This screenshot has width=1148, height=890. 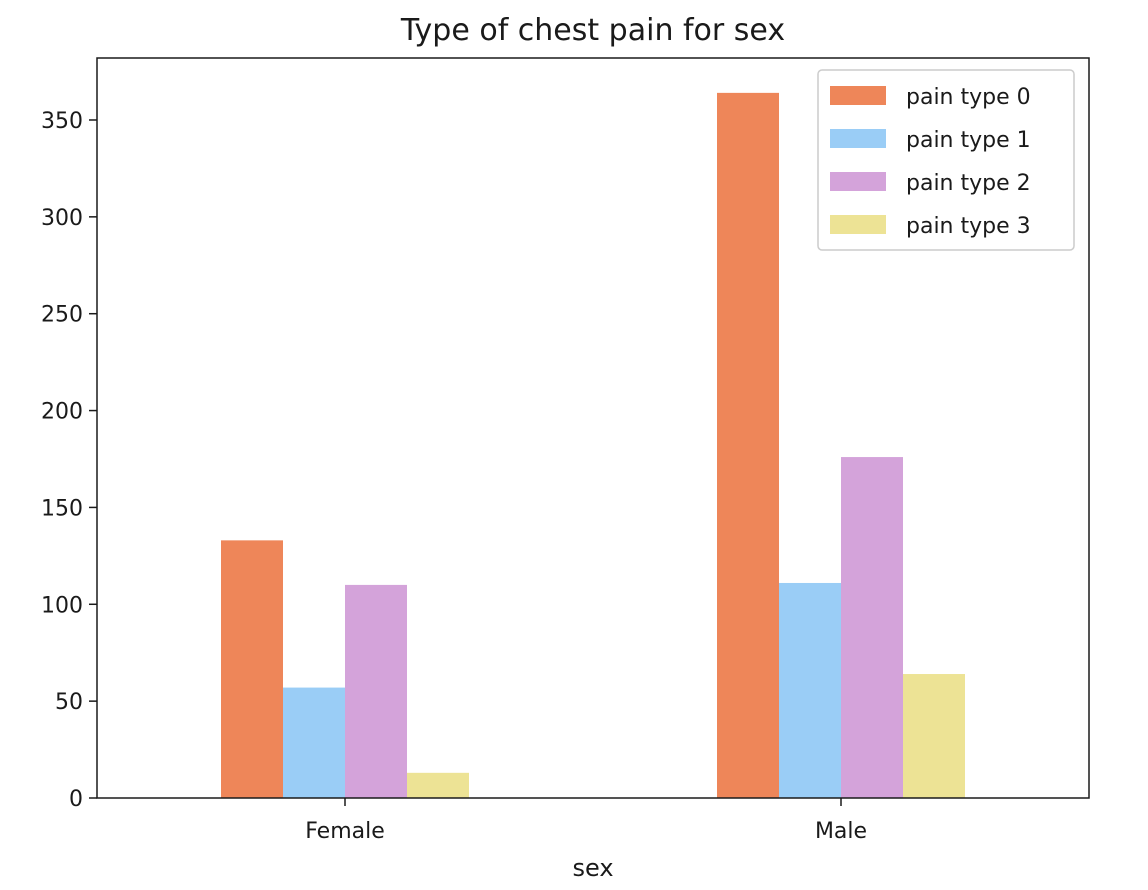 What do you see at coordinates (968, 226) in the screenshot?
I see `legend-label: pain type 3` at bounding box center [968, 226].